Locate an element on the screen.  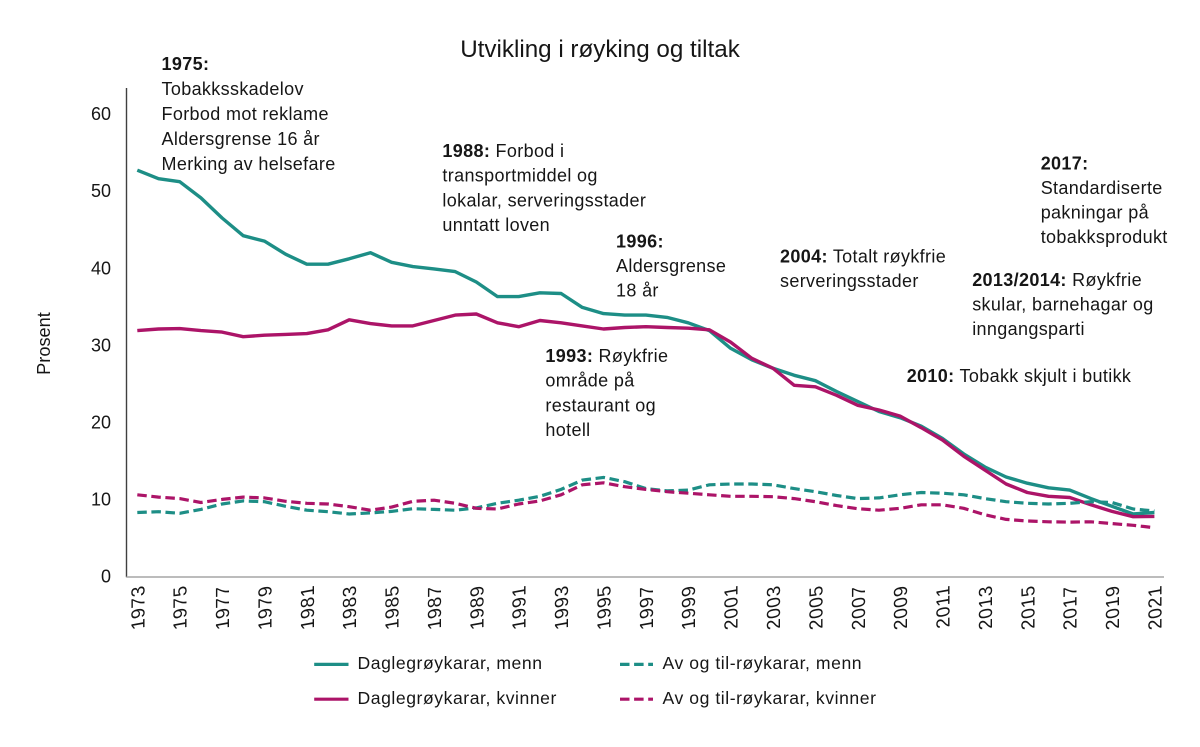
svg-text: tobakksprodukt is located at coordinates (1104, 237).